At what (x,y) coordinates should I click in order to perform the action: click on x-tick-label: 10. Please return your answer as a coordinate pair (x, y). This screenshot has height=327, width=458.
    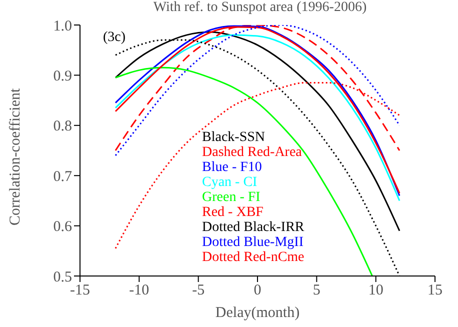
    Looking at the image, I should click on (376, 290).